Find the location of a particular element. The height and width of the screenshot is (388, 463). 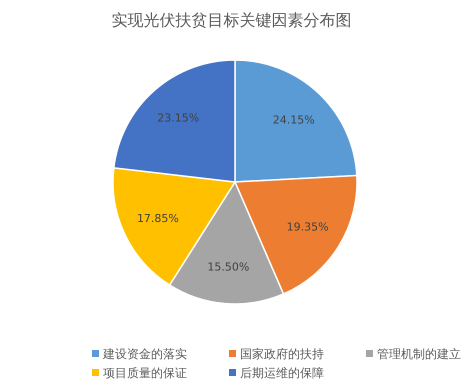

legend-label: 后期运维的保障 is located at coordinates (282, 373).